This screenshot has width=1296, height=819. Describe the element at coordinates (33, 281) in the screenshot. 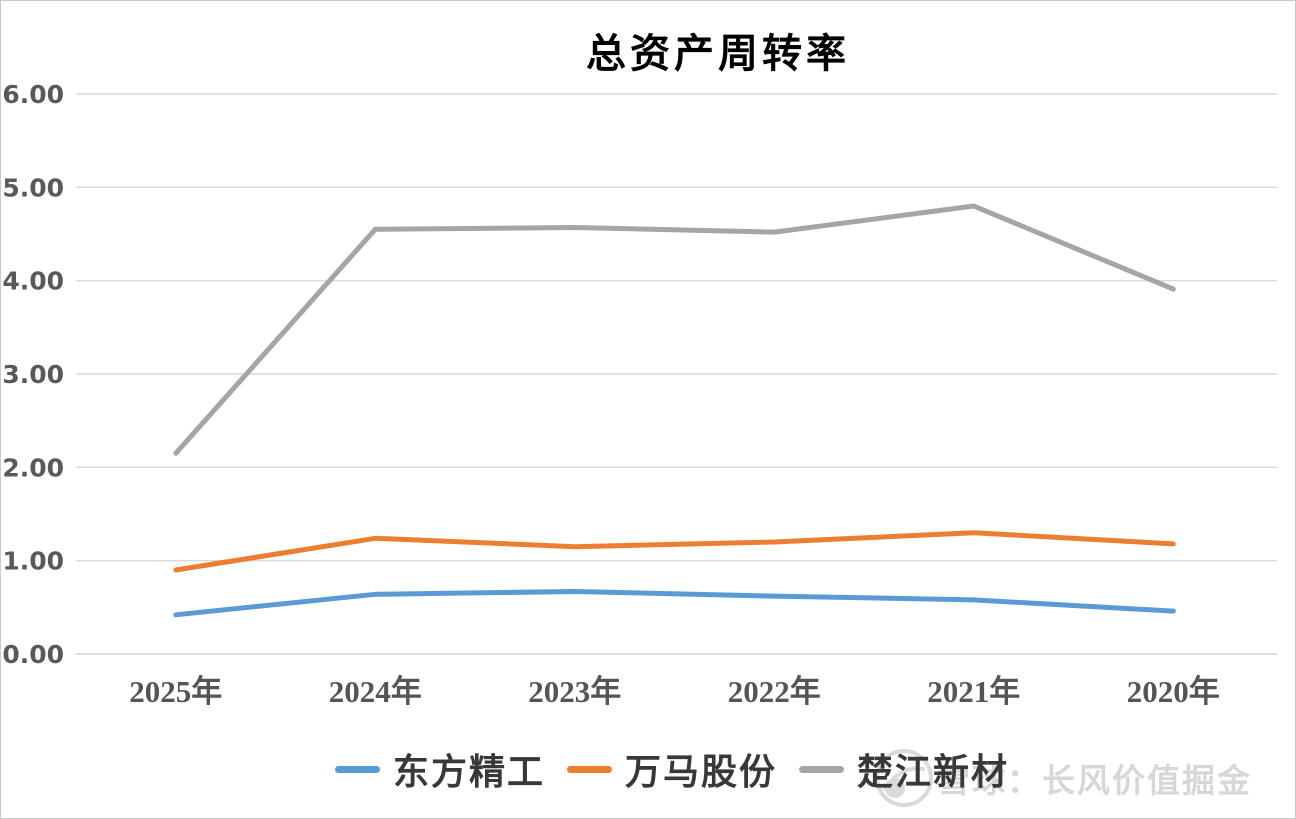

I see `y-axis-tick-label: 4.00` at that location.